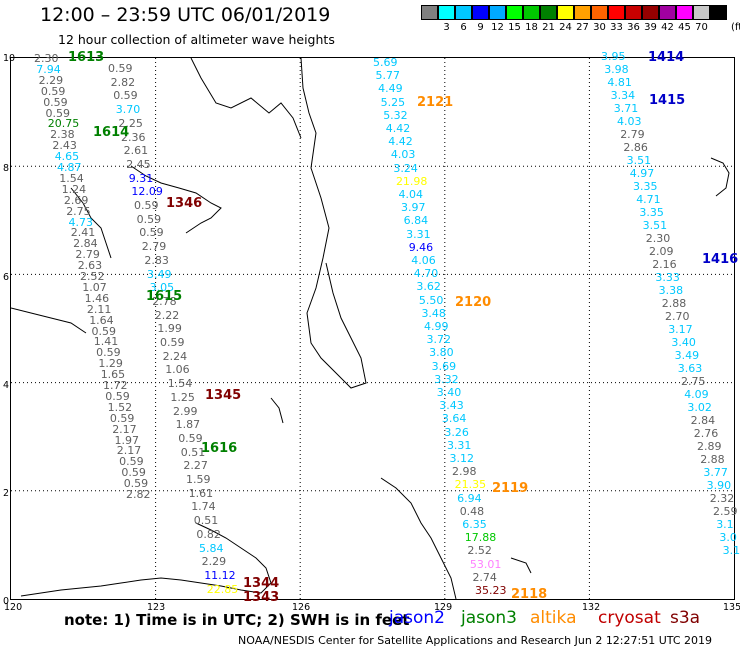 This screenshot has height=650, width=740. What do you see at coordinates (687, 355) in the screenshot?
I see `wave-height-value: 3.49` at bounding box center [687, 355].